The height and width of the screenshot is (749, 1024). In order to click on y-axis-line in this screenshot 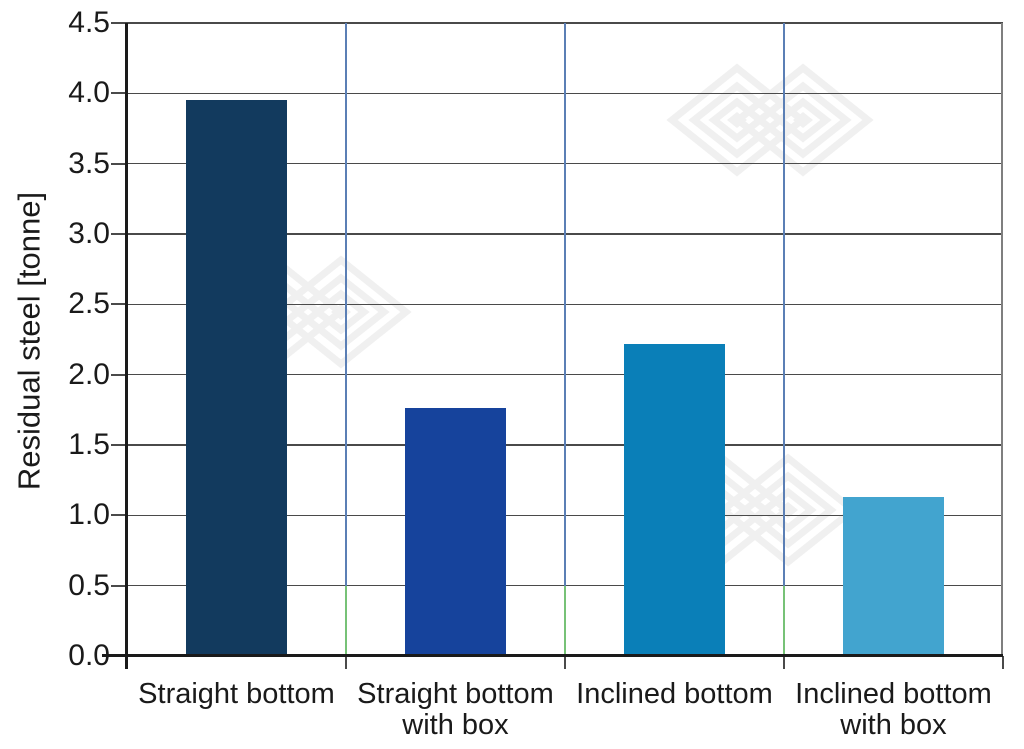, I will do `click(126, 346)`.